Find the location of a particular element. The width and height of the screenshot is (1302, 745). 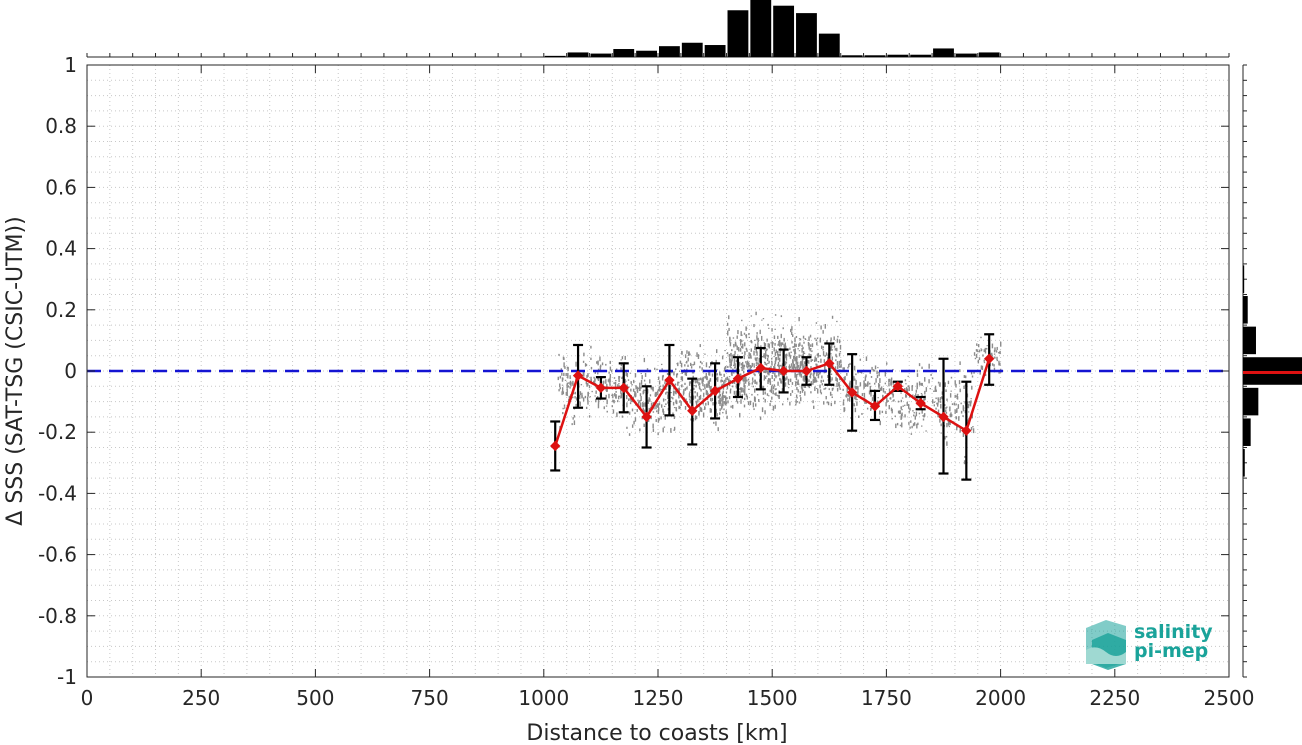

right-histogram-bar is located at coordinates (1251, 401).